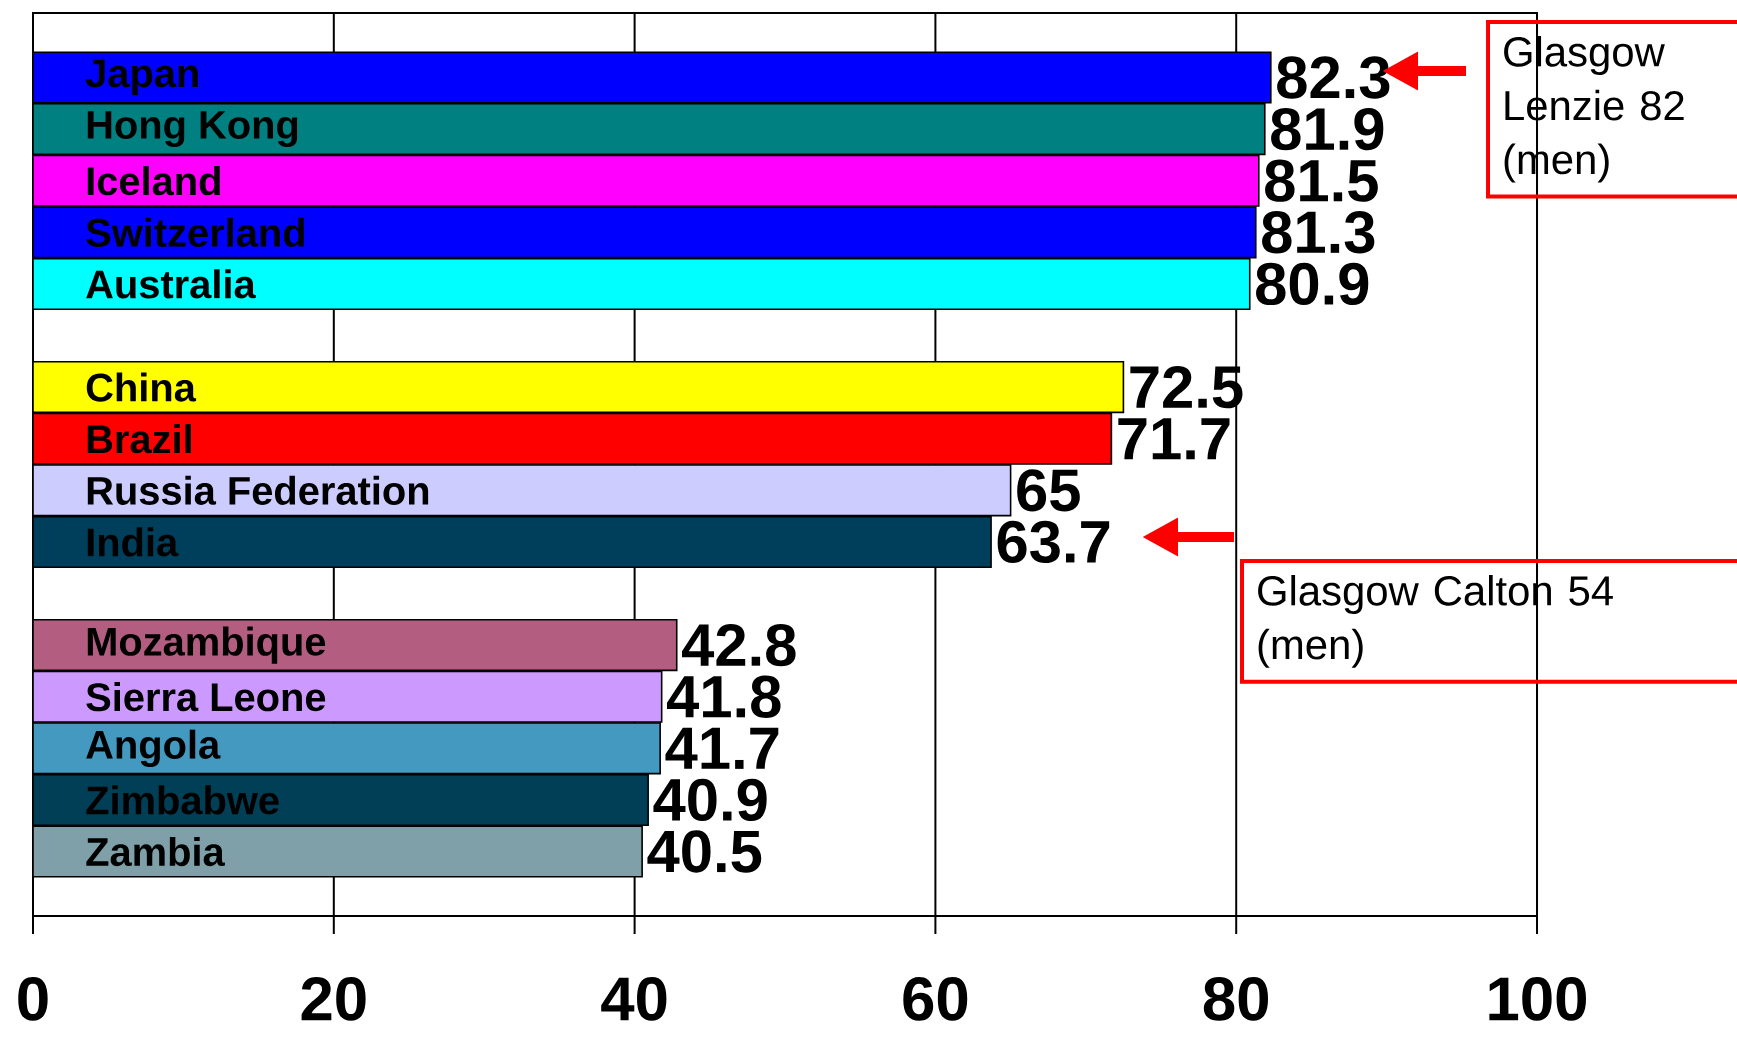 The image size is (1737, 1039). Describe the element at coordinates (1236, 999) in the screenshot. I see `x-tick-label: 80` at that location.